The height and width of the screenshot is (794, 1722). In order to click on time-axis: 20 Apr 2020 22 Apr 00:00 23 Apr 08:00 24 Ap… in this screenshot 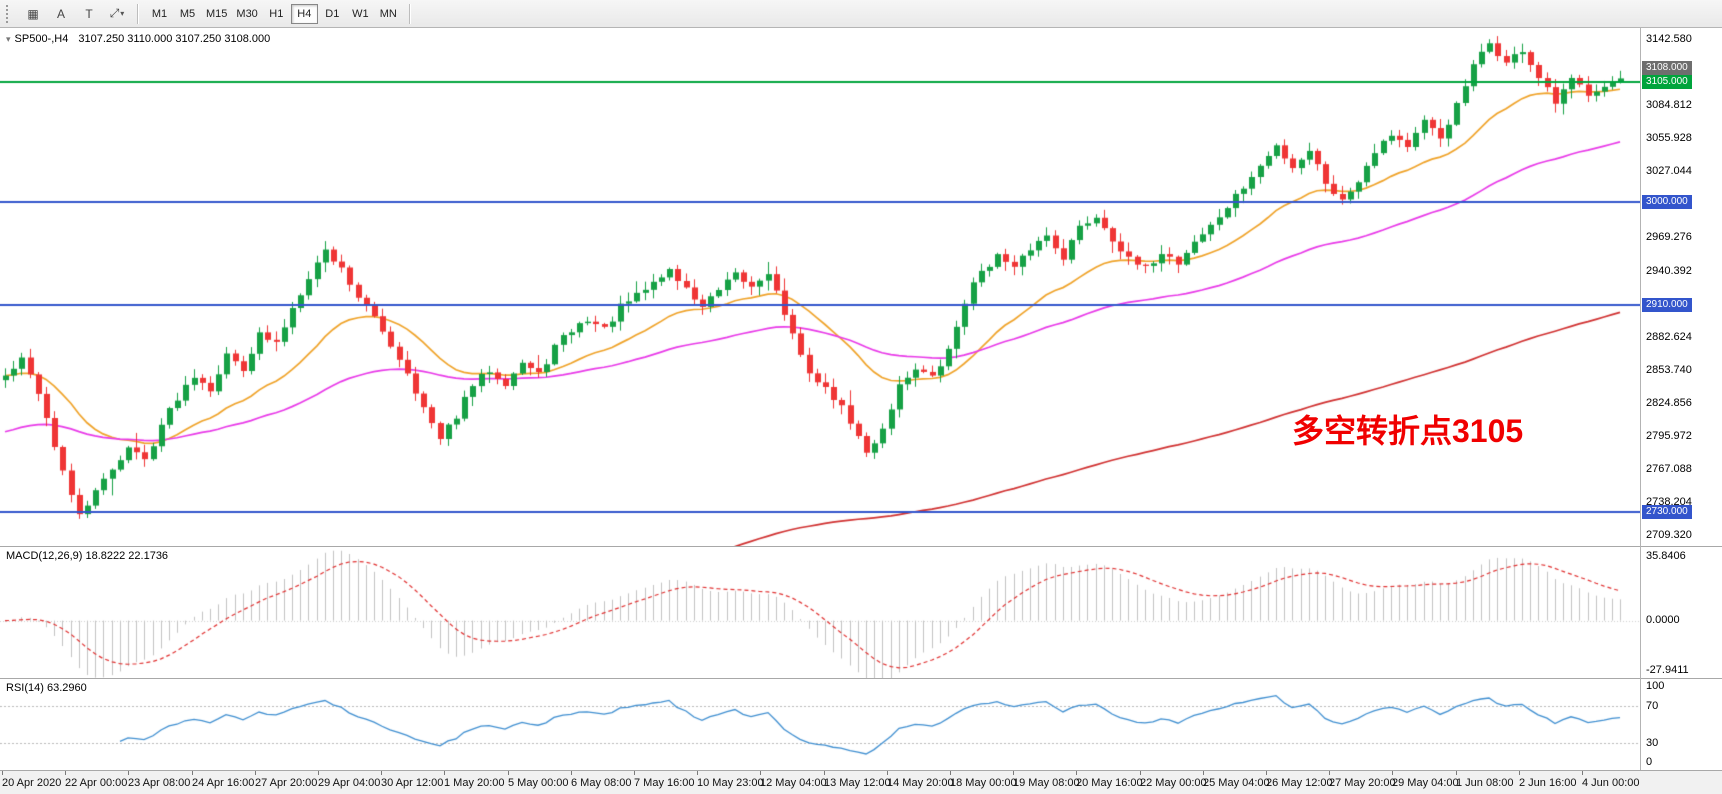, I will do `click(861, 782)`.